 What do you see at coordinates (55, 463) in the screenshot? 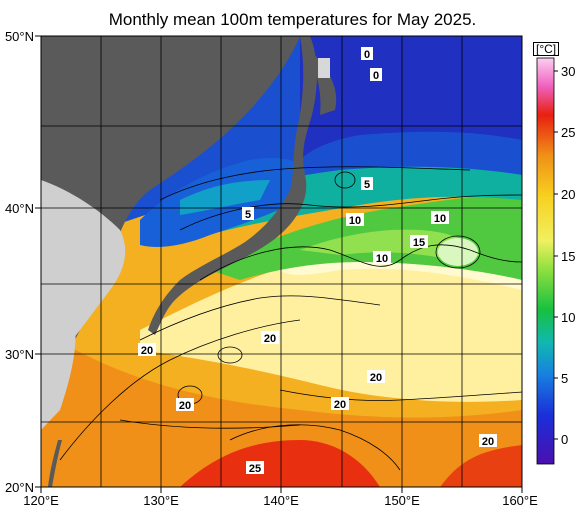
I see `taiwan` at bounding box center [55, 463].